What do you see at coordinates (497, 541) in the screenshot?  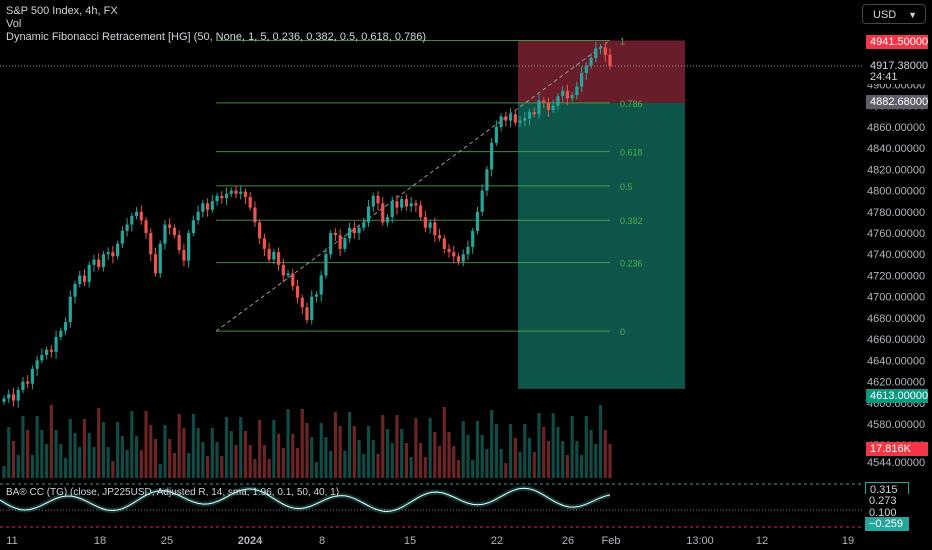 I see `x-tick-label: 22` at bounding box center [497, 541].